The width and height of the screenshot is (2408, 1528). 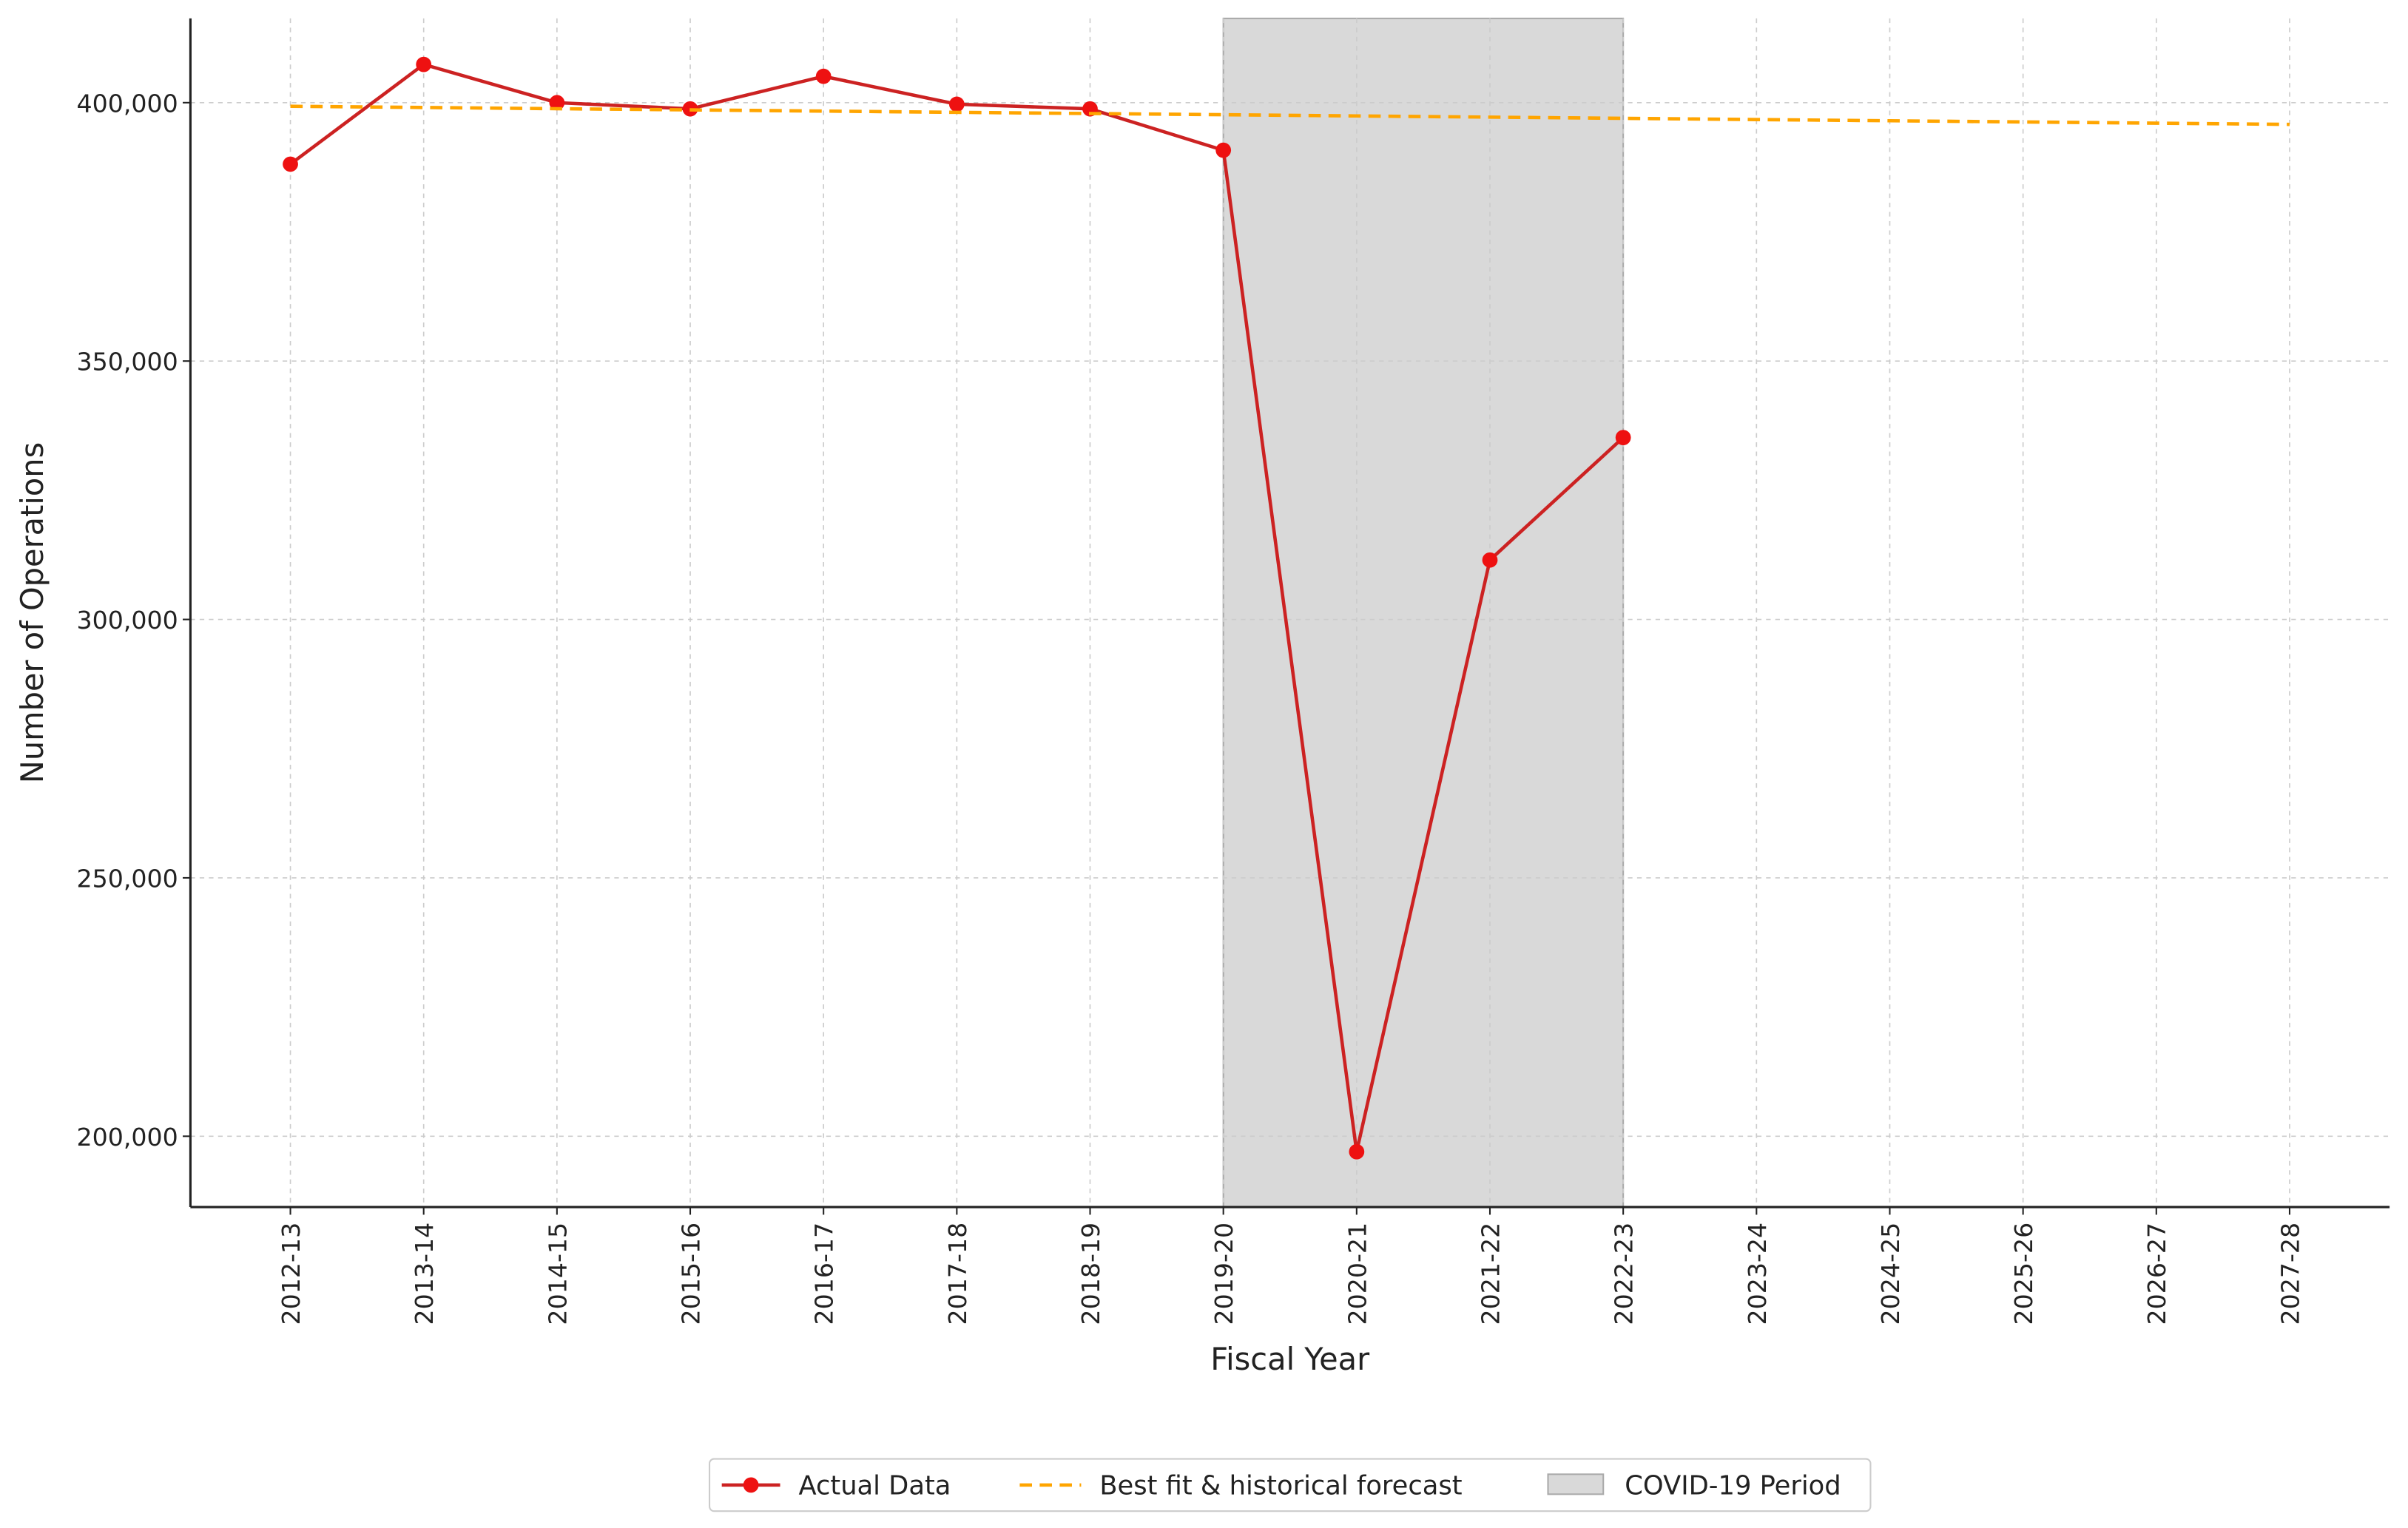 What do you see at coordinates (32, 612) in the screenshot?
I see `y-axis-label: Number of Operations` at bounding box center [32, 612].